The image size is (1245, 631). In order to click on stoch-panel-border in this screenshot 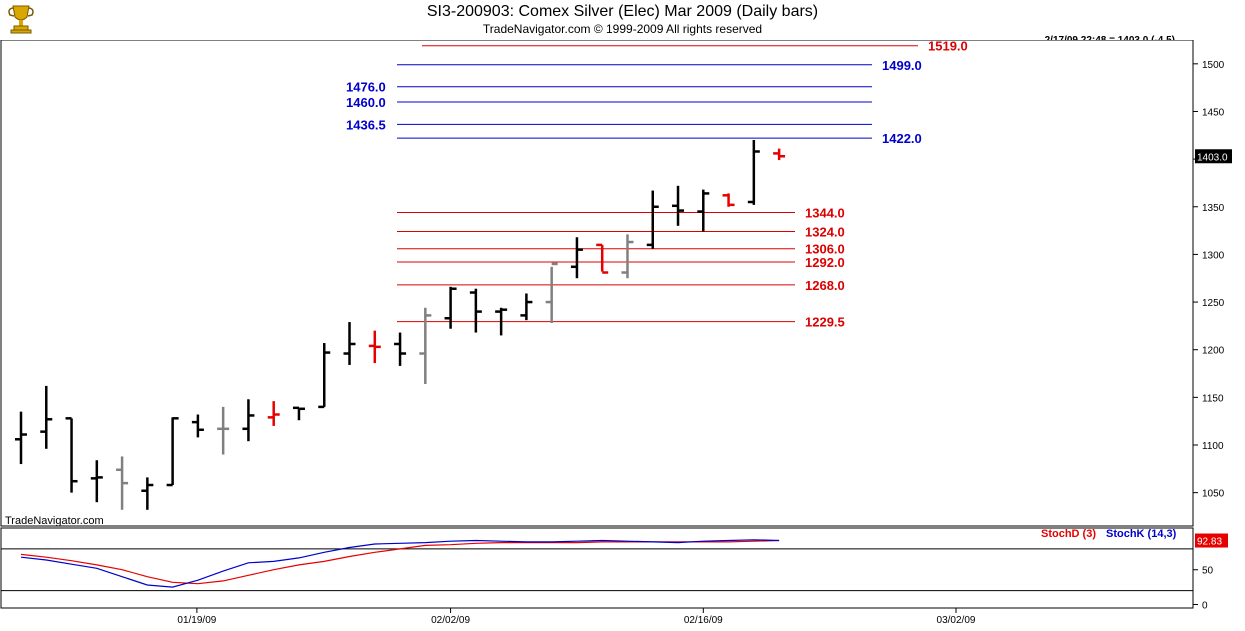, I will do `click(597, 568)`.